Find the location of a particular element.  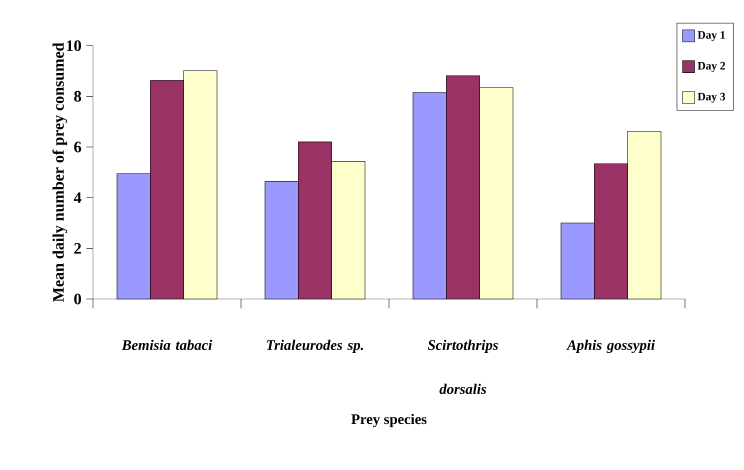

x-tick-label: Trialeurodes sp. is located at coordinates (315, 346).